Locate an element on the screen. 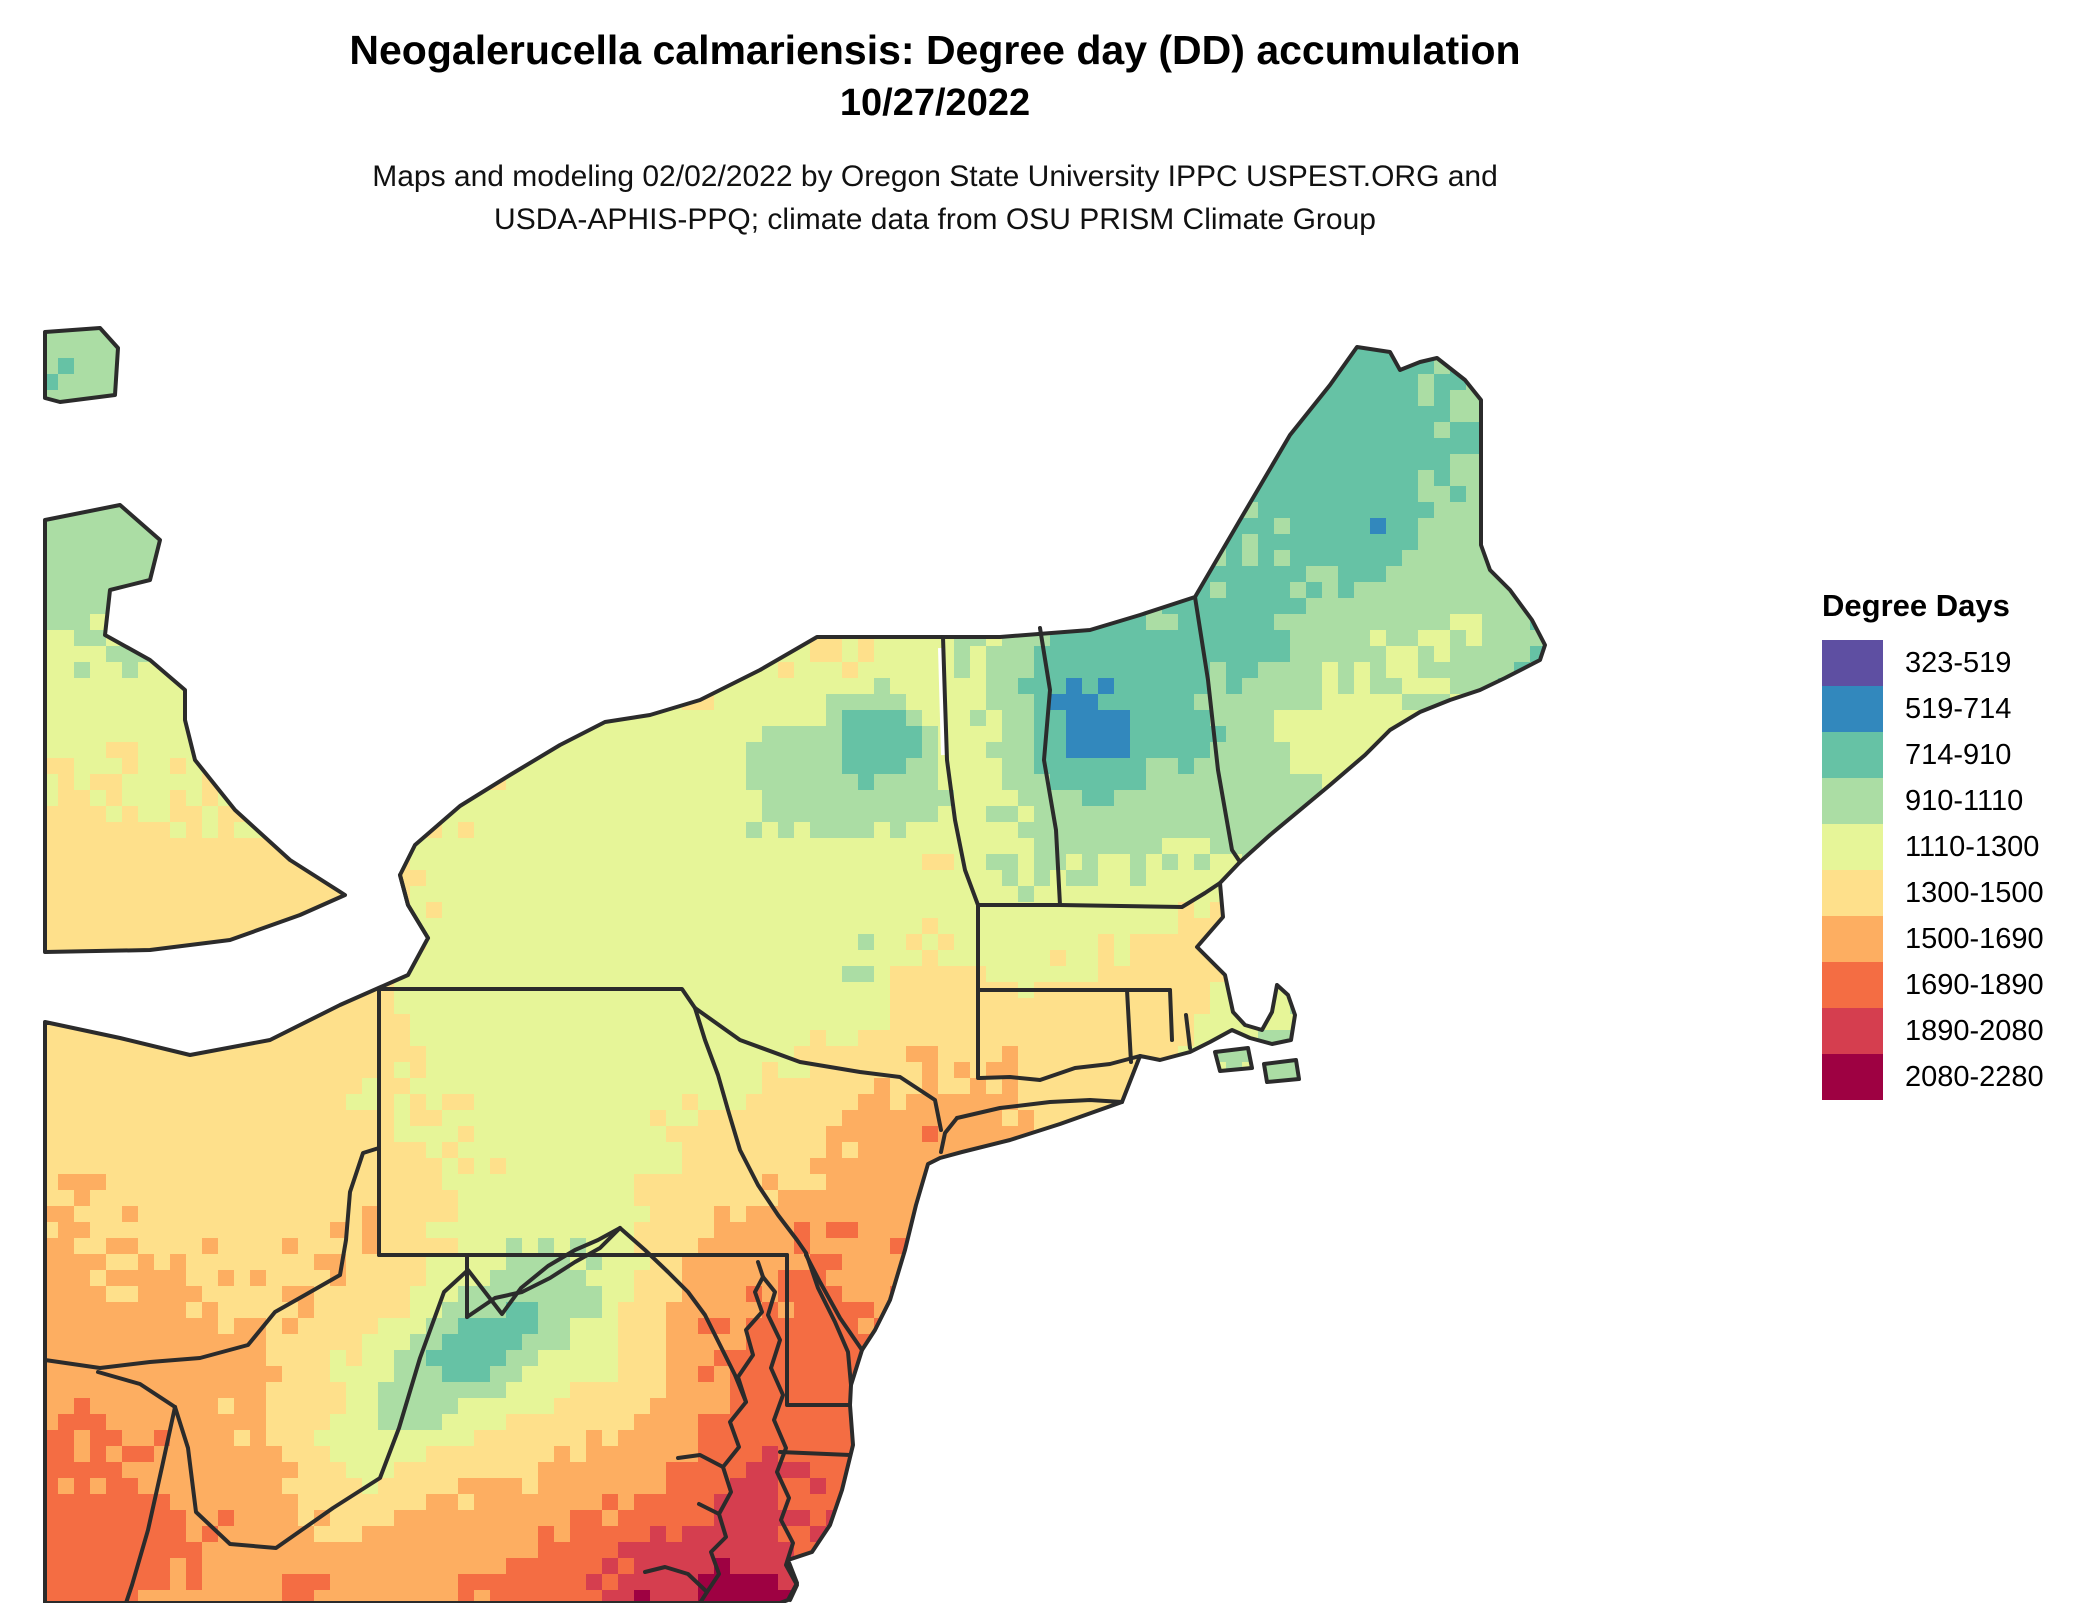 This screenshot has height=1603, width=2100. legend-item-519-714: 519-714 is located at coordinates (1933, 709).